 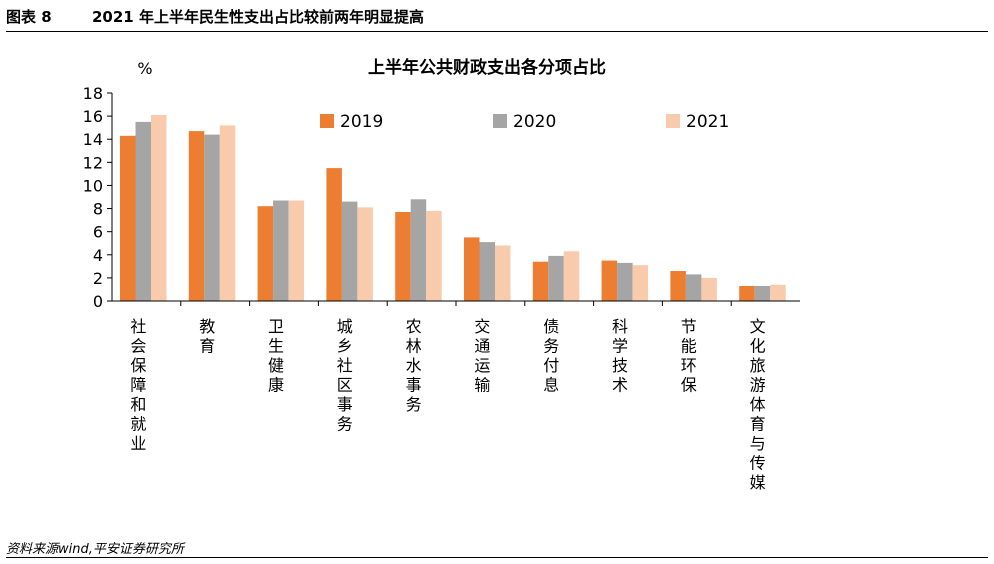 I want to click on legend-label-2020: 2020, so click(x=534, y=122).